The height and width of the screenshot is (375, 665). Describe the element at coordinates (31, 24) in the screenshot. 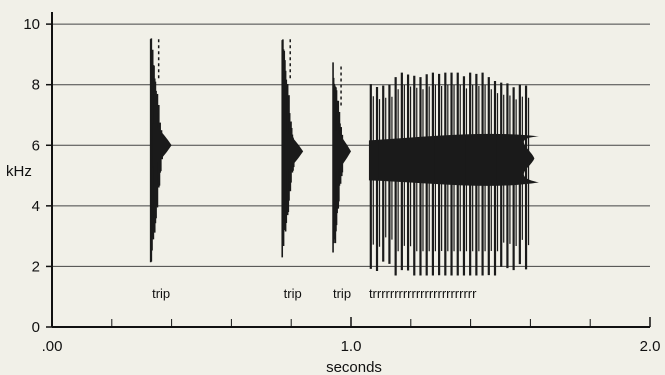

I see `y-tick-label: 10` at that location.